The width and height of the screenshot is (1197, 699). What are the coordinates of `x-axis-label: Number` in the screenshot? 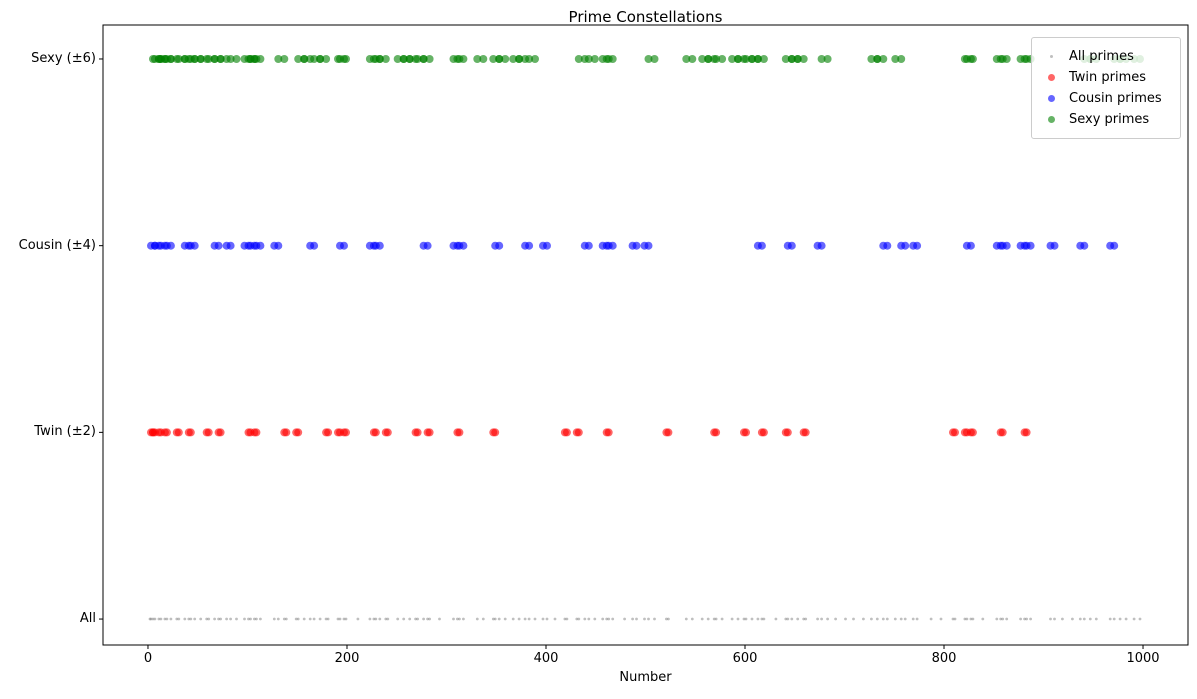 It's located at (645, 677).